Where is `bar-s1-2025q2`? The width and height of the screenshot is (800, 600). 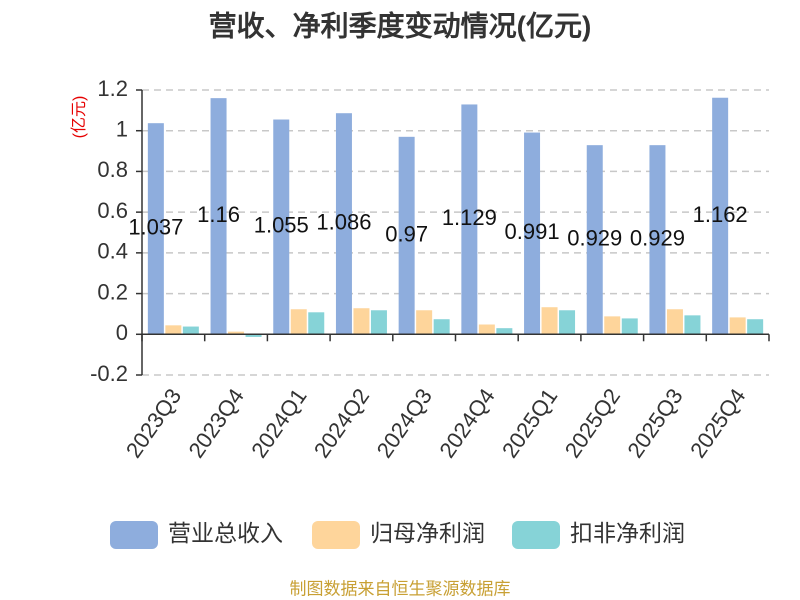
bar-s1-2025q2 is located at coordinates (612, 325).